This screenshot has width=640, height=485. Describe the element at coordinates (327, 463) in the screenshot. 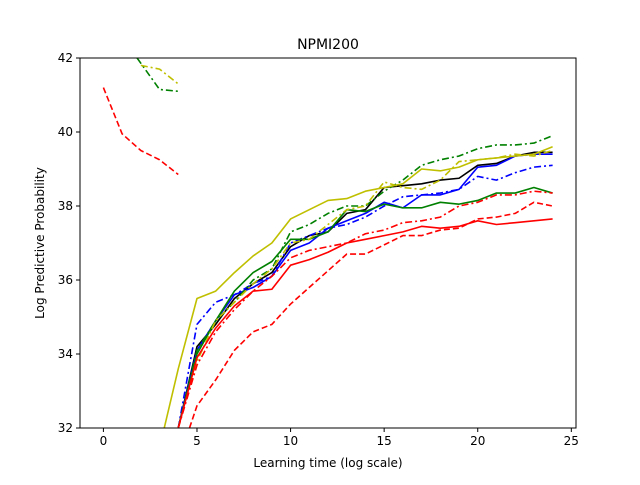

I see `x-axis-label: Learning time (log scale)` at that location.